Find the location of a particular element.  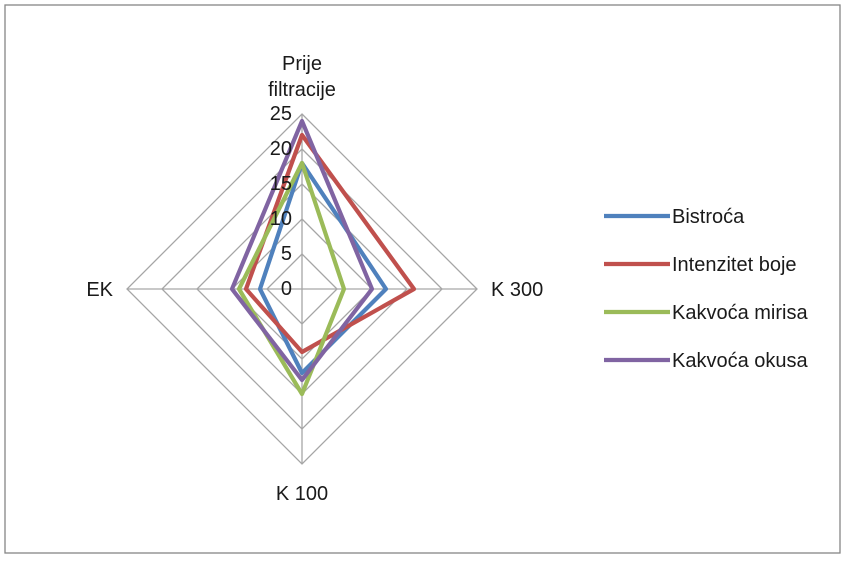

legend-label: Kakvoća mirisa is located at coordinates (740, 313).